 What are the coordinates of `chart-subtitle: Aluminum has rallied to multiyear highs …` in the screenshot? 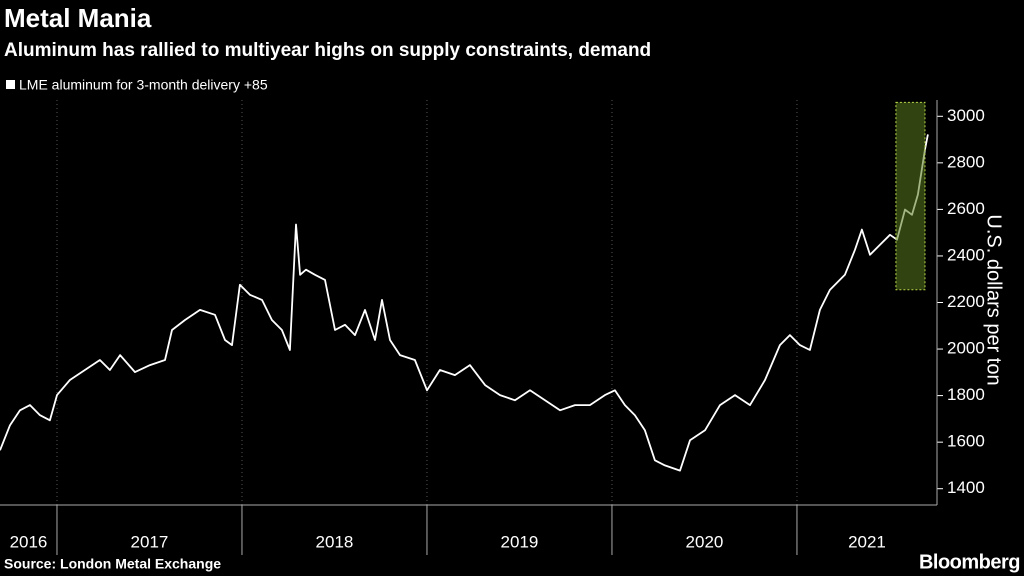 It's located at (327, 50).